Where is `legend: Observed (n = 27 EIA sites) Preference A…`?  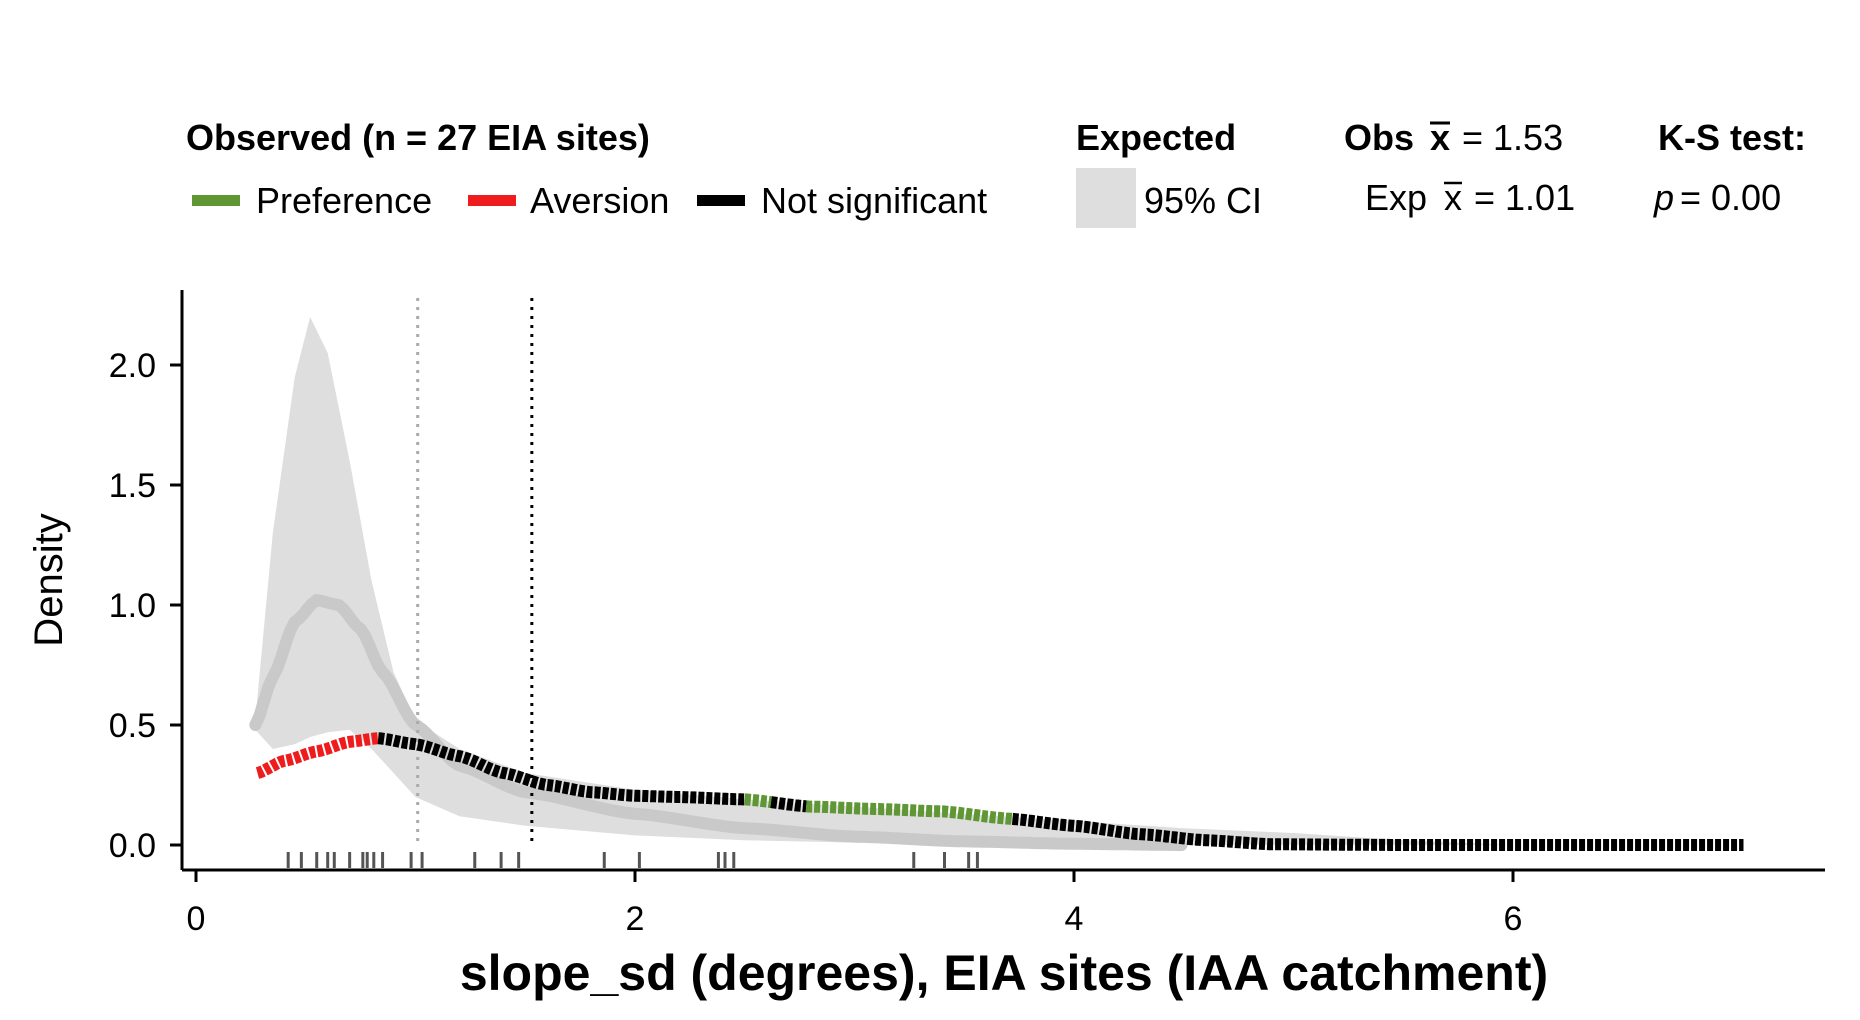 legend: Observed (n = 27 EIA sites) Preference A… is located at coordinates (996, 172).